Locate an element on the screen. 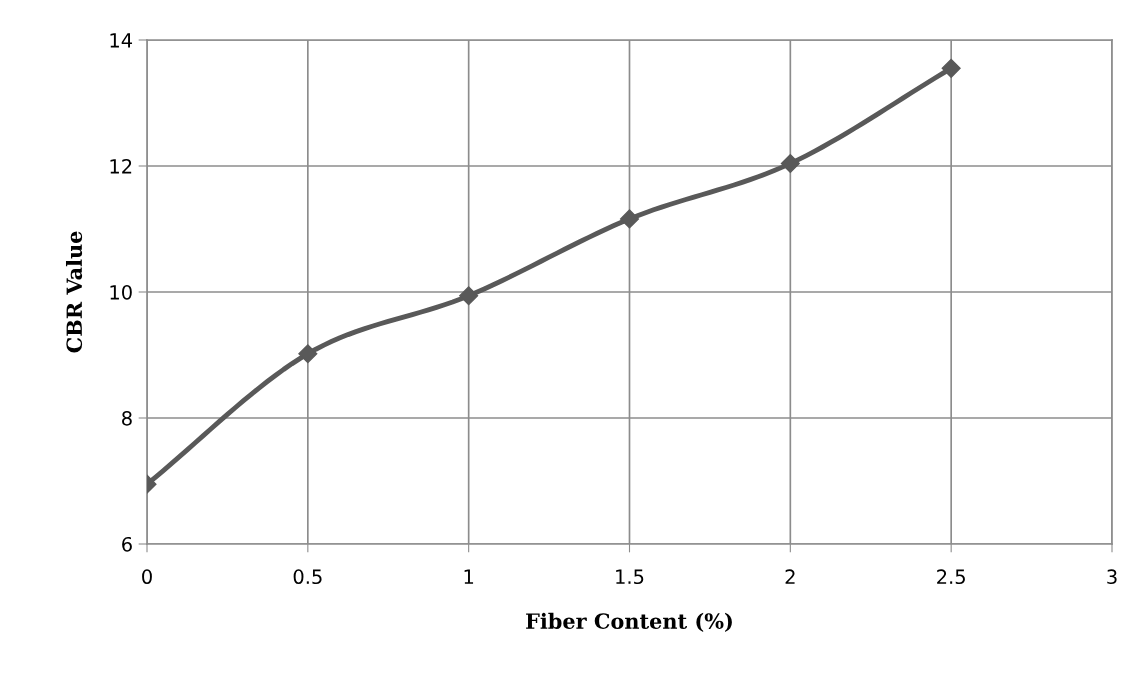  y-tick-label: 6 is located at coordinates (127, 544).